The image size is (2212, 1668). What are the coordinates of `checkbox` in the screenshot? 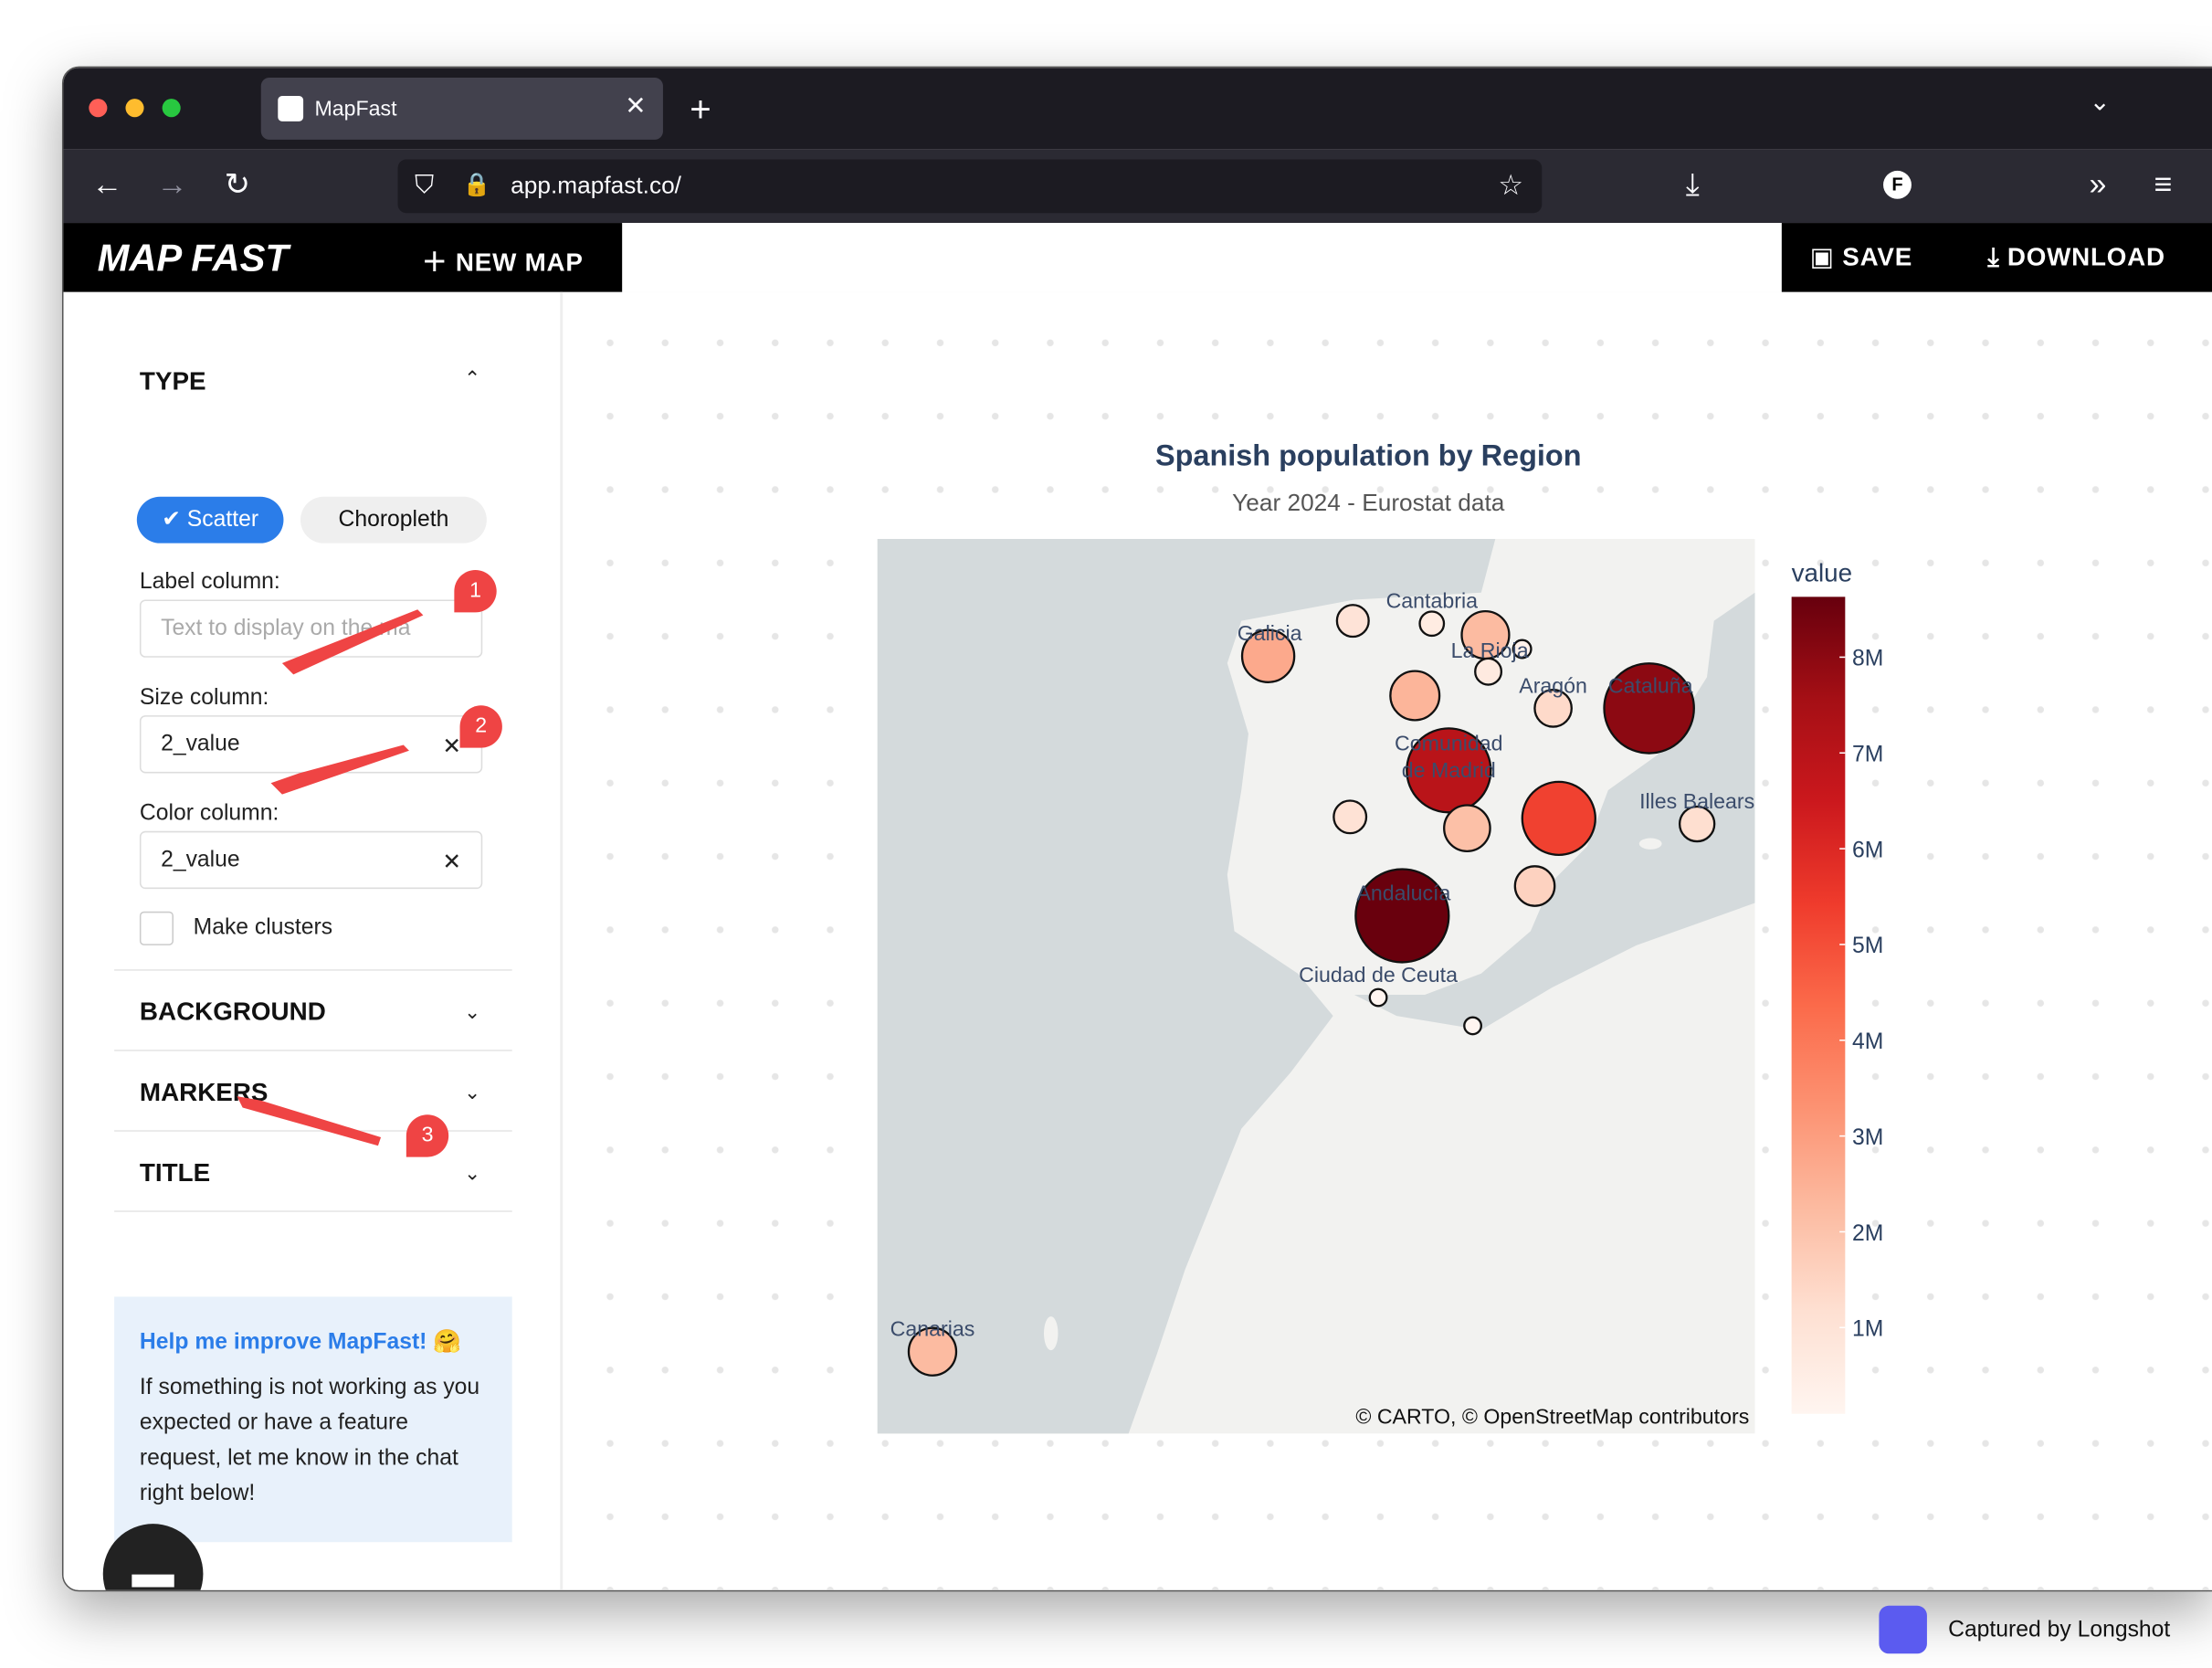 It's located at (156, 928).